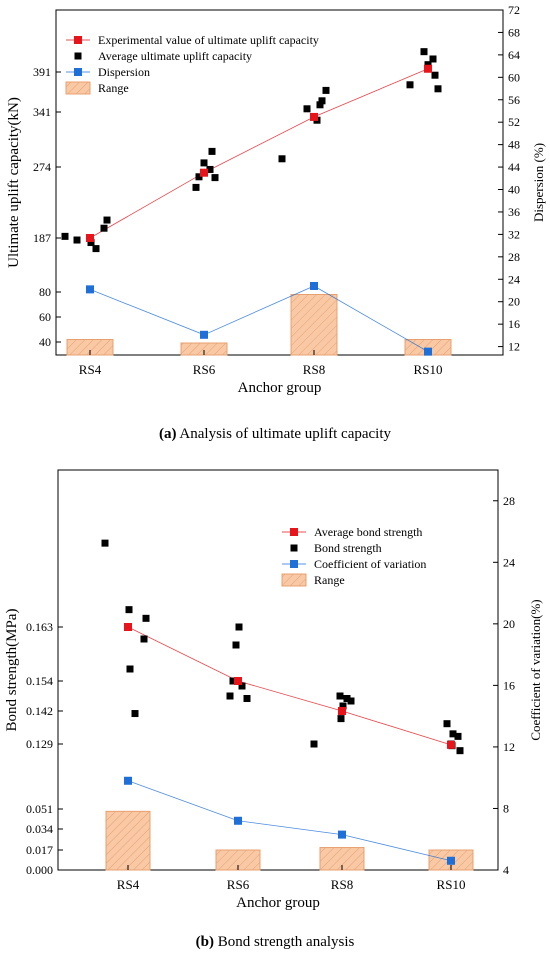  Describe the element at coordinates (45, 342) in the screenshot. I see `y-tick-label: 40` at that location.